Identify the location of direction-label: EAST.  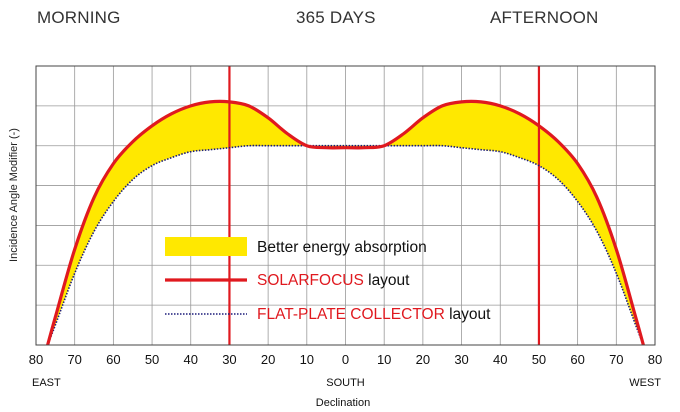
(46, 383).